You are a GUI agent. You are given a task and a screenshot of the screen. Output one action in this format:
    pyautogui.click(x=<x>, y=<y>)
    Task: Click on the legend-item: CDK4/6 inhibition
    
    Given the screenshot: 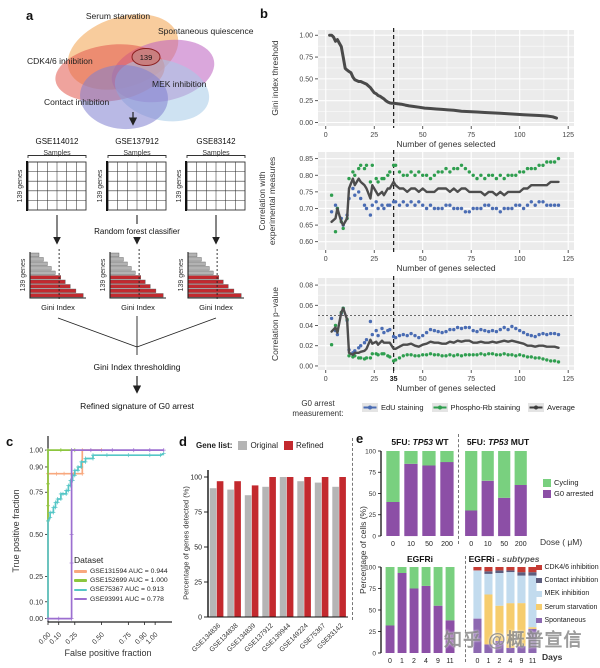 What is the action you would take?
    pyautogui.click(x=567, y=567)
    